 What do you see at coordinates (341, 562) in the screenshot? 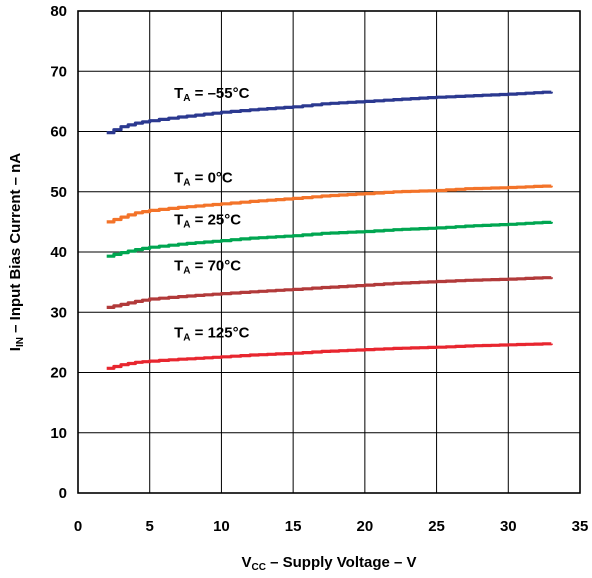
I see `x-axis-title-rest: – Supply Voltage – V` at bounding box center [341, 562].